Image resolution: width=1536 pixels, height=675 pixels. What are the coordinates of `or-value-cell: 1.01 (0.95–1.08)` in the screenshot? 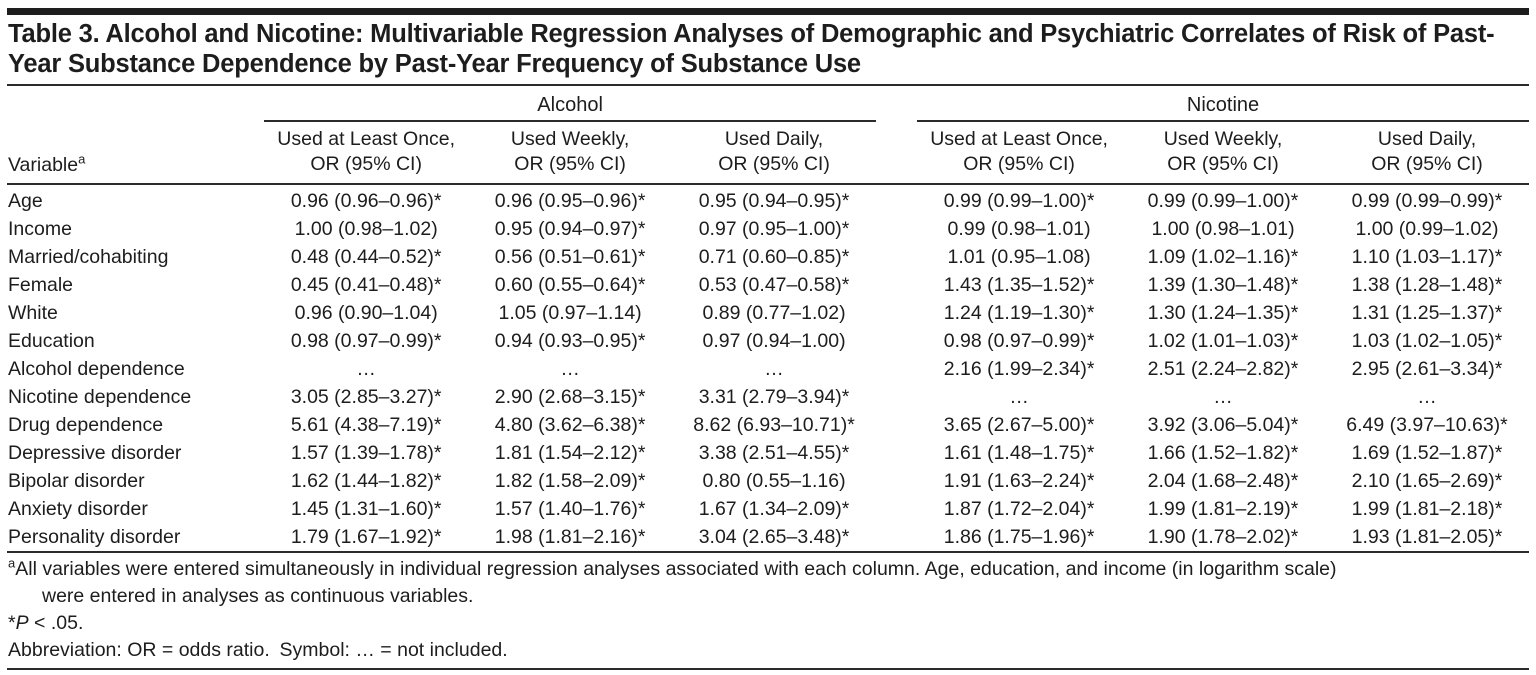 It's located at (1019, 257).